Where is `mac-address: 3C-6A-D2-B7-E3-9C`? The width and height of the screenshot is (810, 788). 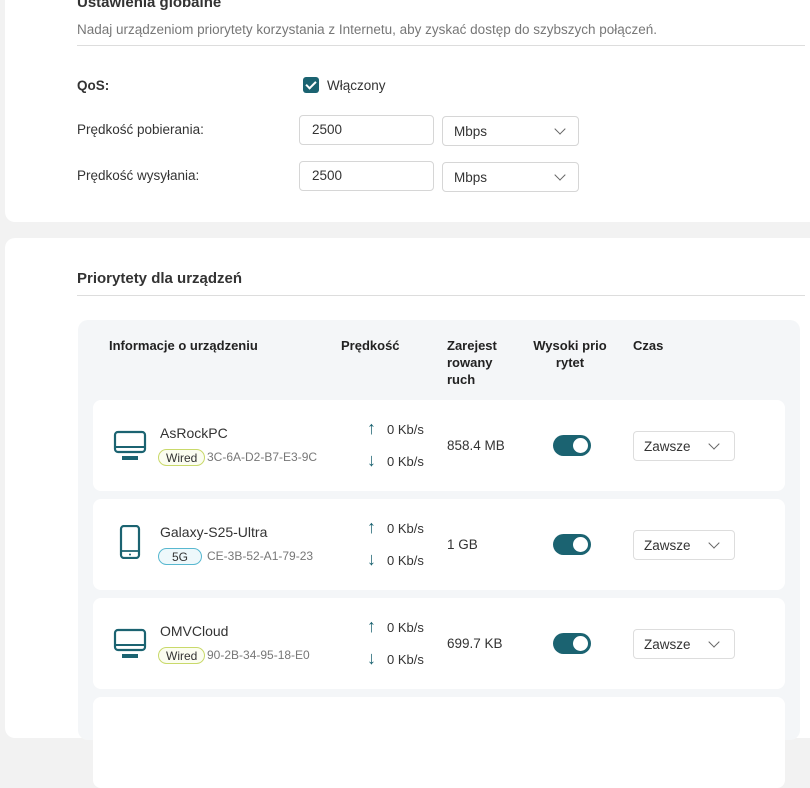
mac-address: 3C-6A-D2-B7-E3-9C is located at coordinates (262, 457).